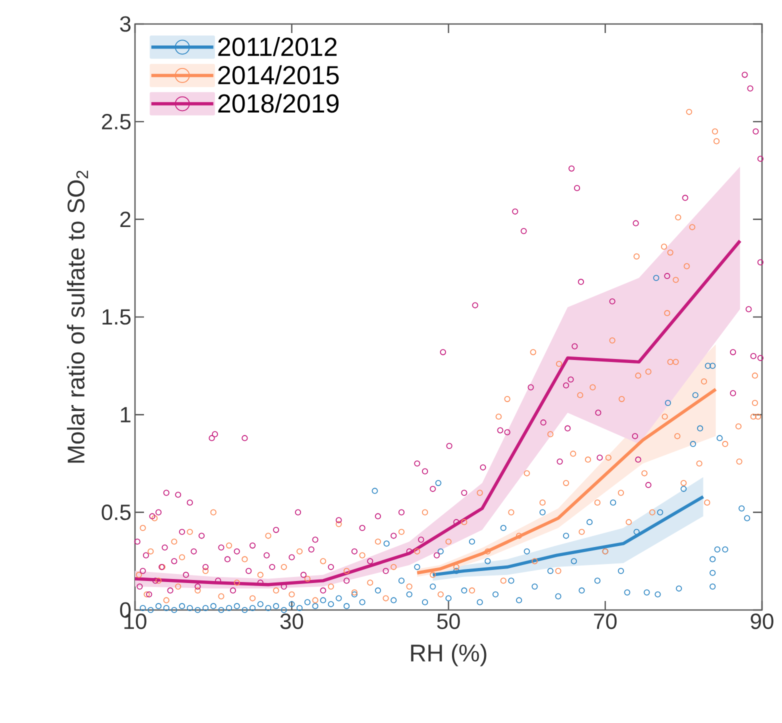  I want to click on y-tick-label: 2, so click(125, 220).